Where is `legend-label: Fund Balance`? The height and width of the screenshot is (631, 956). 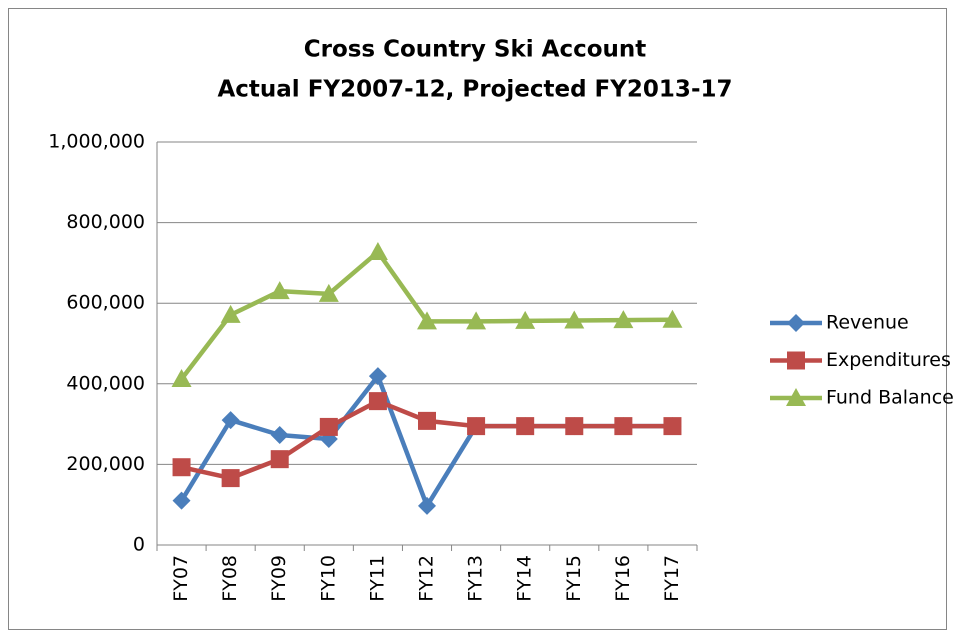 legend-label: Fund Balance is located at coordinates (890, 398).